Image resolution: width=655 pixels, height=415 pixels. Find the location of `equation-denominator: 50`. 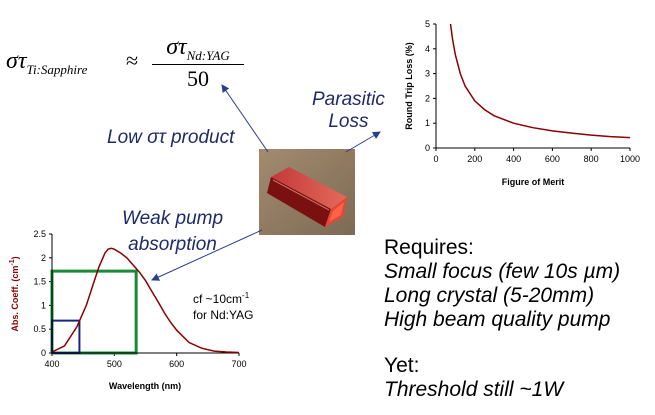

equation-denominator: 50 is located at coordinates (198, 78).